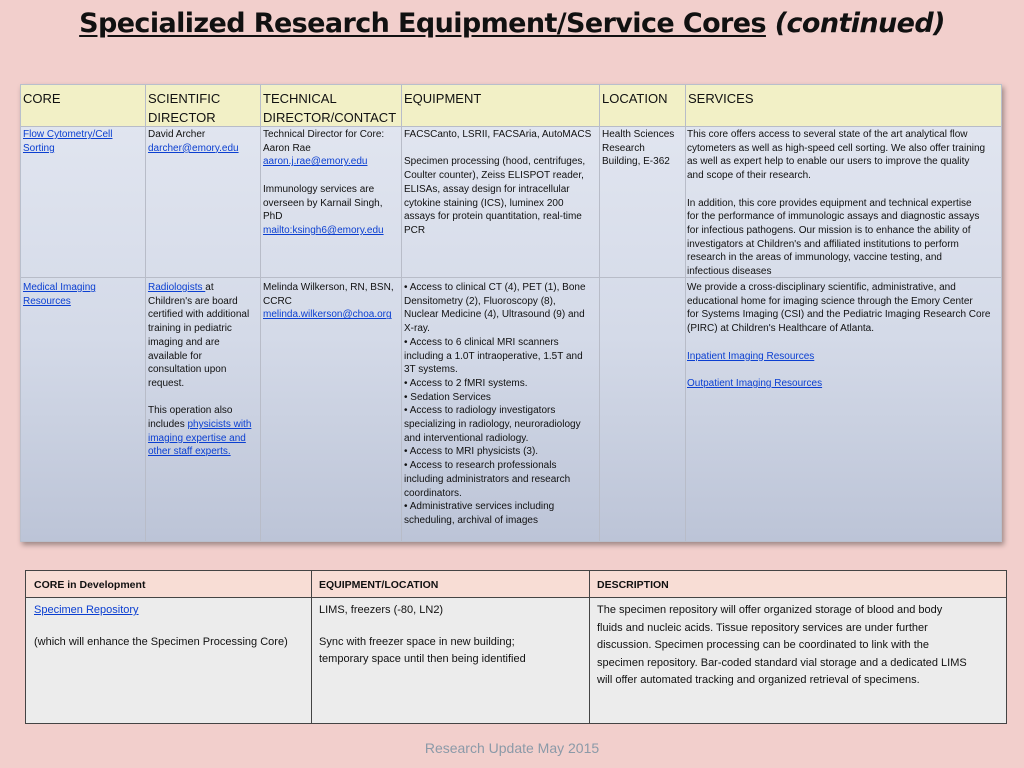 The image size is (1024, 768). Describe the element at coordinates (511, 277) in the screenshot. I see `row-divider` at that location.